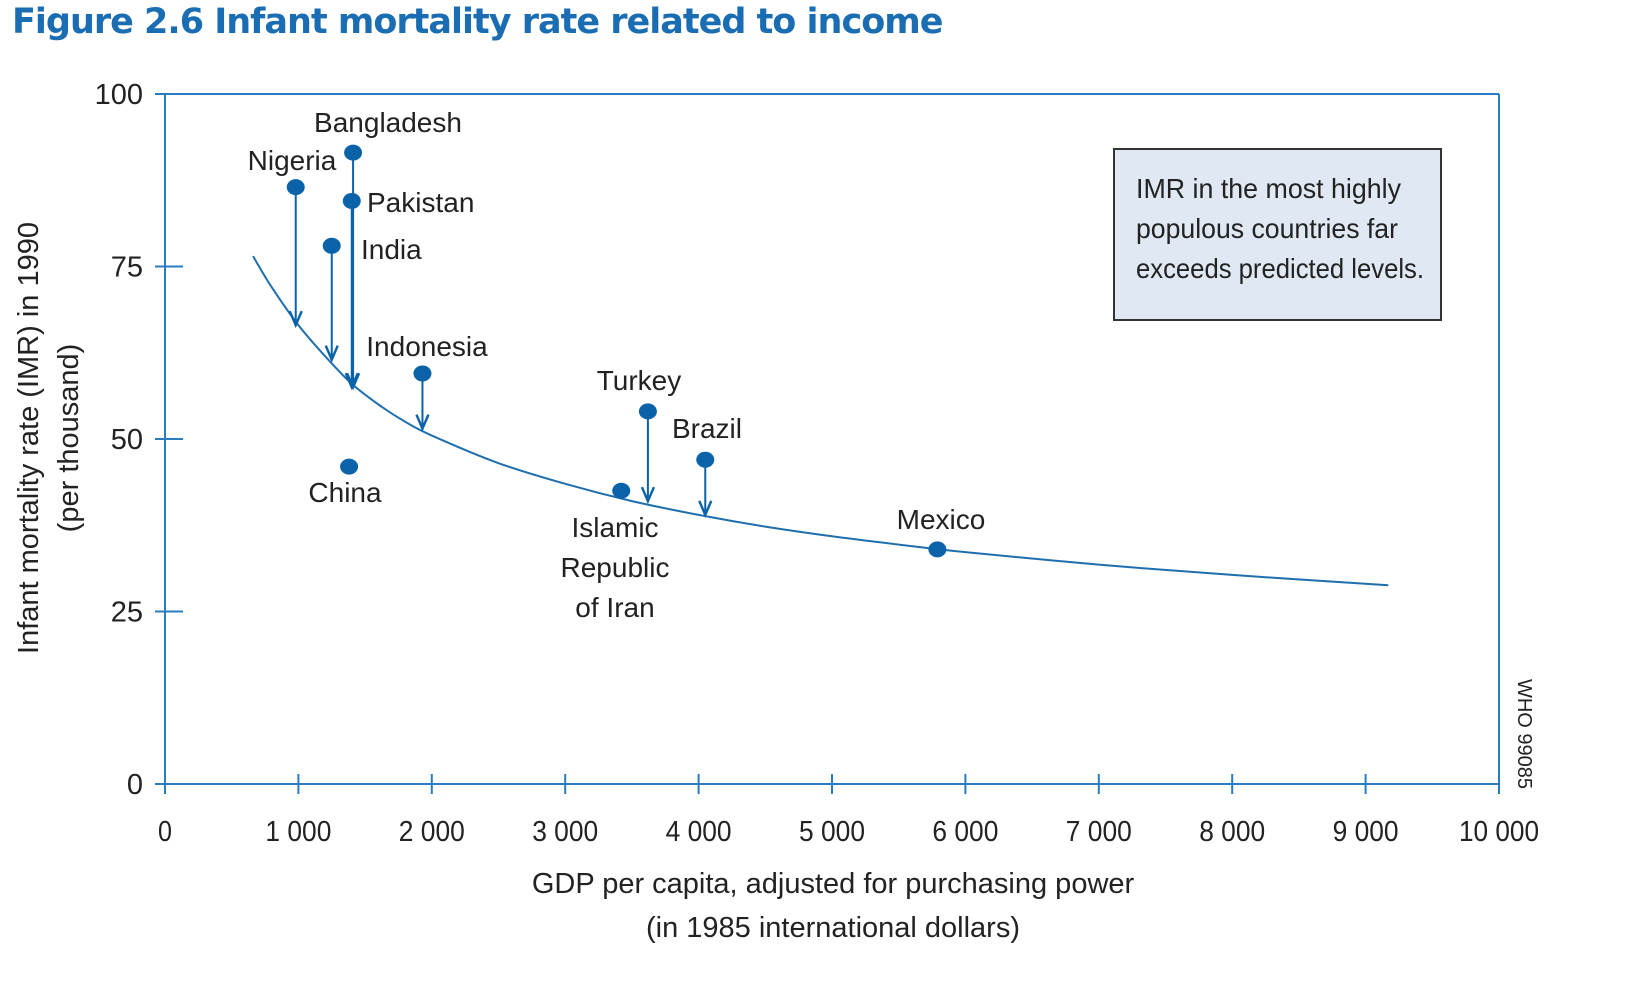  I want to click on country-label: Nigeria, so click(292, 160).